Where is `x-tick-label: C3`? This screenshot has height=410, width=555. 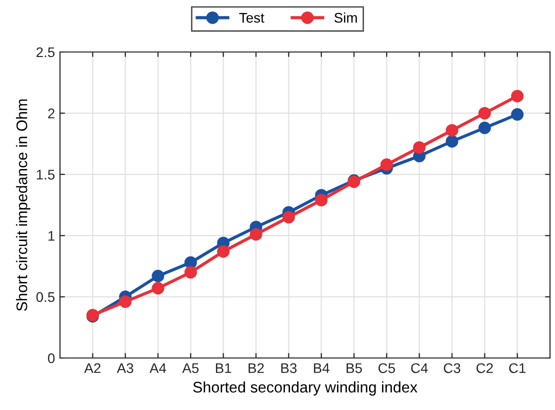 x-tick-label: C3 is located at coordinates (452, 368).